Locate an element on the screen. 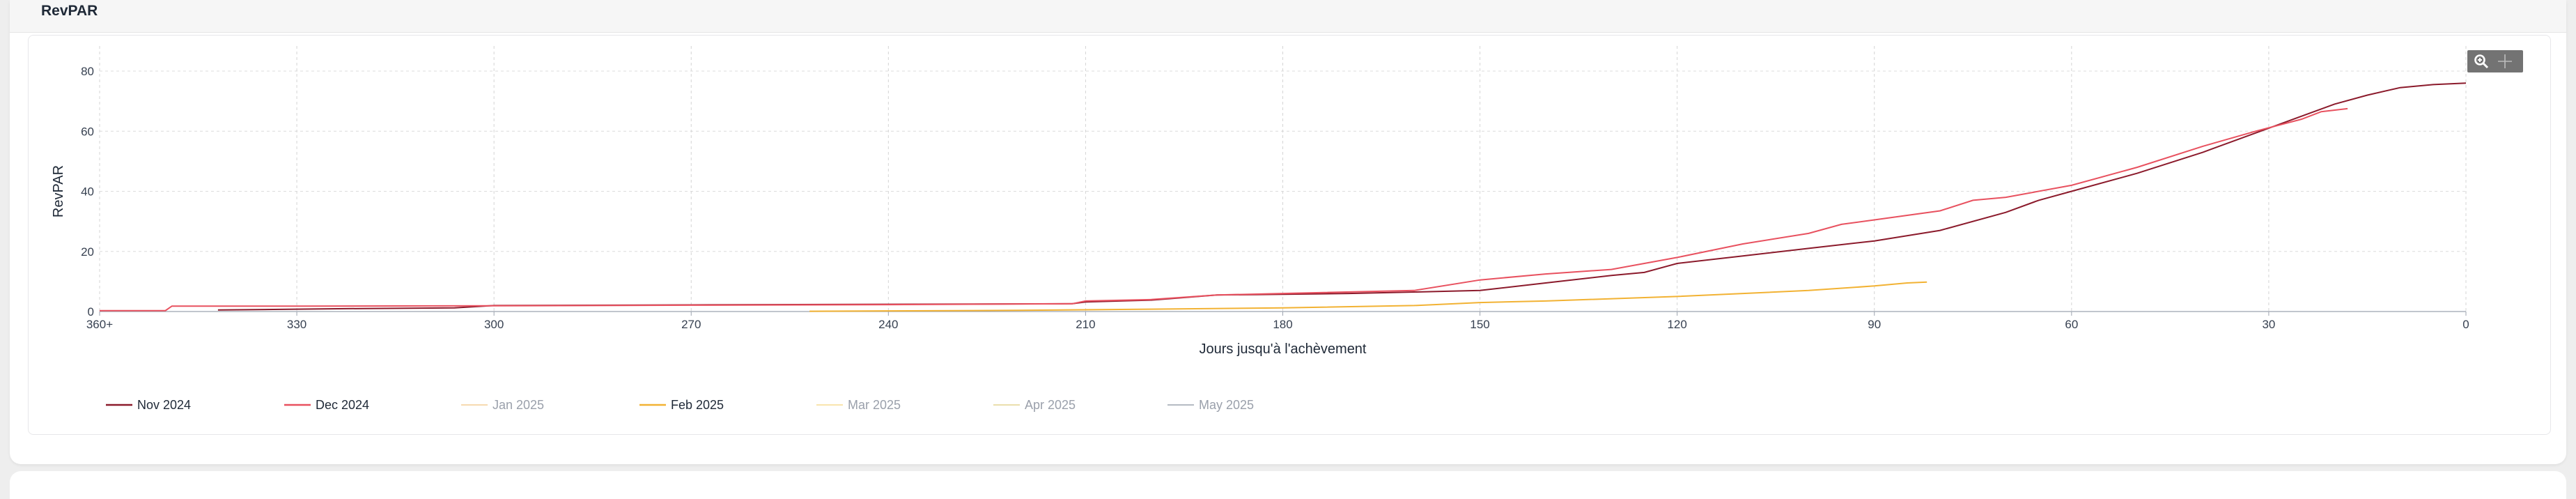 This screenshot has width=2576, height=499. x-tick-label: 150 is located at coordinates (1479, 324).